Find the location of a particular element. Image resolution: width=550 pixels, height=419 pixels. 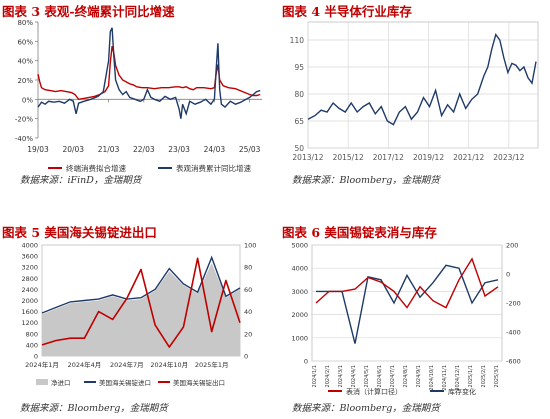

series-area-net-import is located at coordinates (141, 309).